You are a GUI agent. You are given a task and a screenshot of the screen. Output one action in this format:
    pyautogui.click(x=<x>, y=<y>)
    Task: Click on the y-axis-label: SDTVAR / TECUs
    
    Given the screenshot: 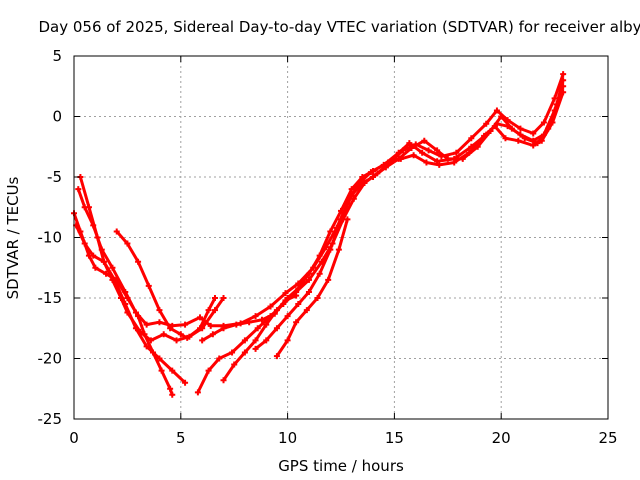 What is the action you would take?
    pyautogui.click(x=13, y=237)
    